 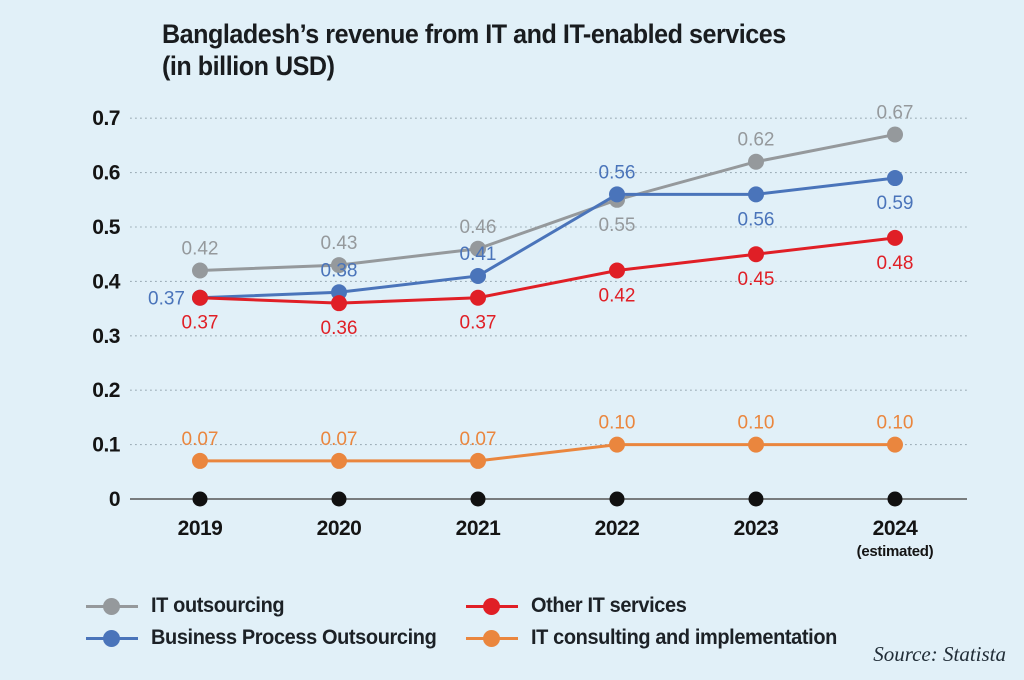 What do you see at coordinates (756, 279) in the screenshot?
I see `svg-text: 0.45` at bounding box center [756, 279].